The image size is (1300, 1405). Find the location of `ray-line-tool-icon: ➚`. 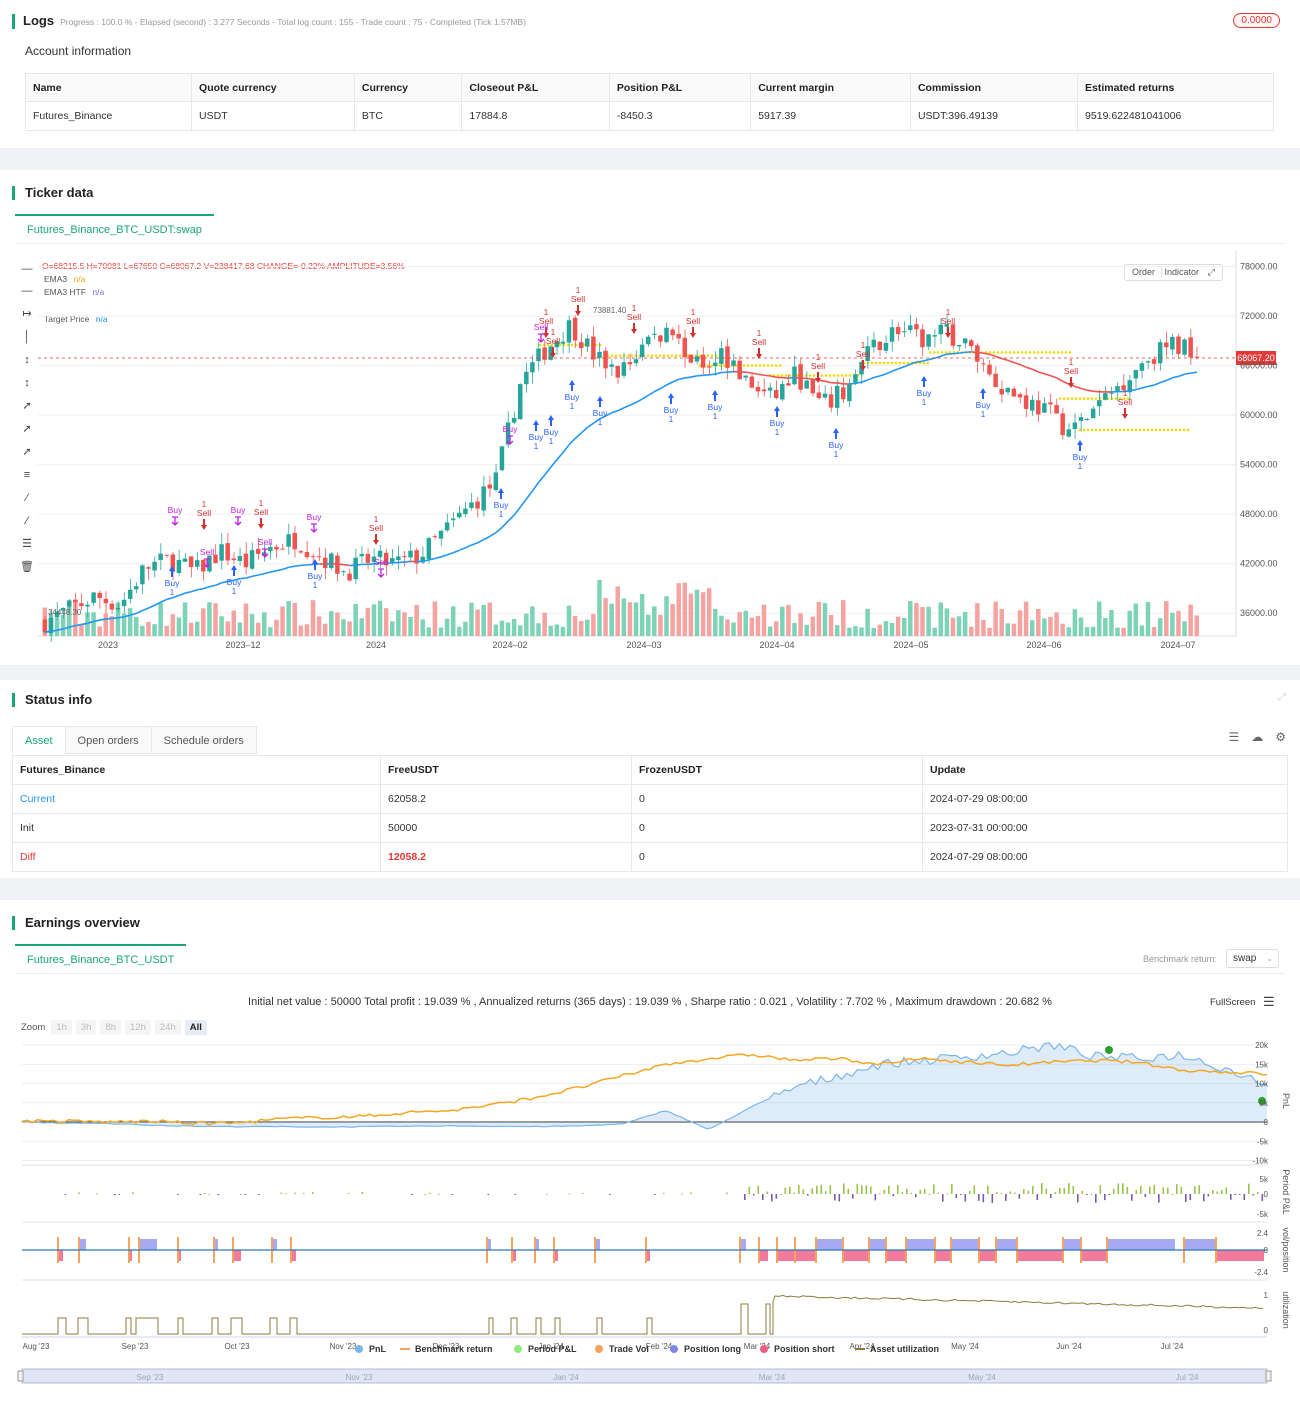

ray-line-tool-icon: ➚ is located at coordinates (27, 429).